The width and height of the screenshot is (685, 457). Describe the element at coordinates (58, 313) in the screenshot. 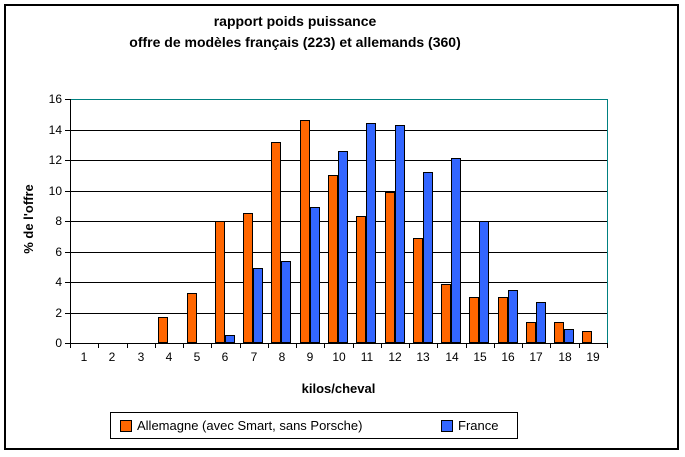

I see `y-tick-label-2: 2` at that location.